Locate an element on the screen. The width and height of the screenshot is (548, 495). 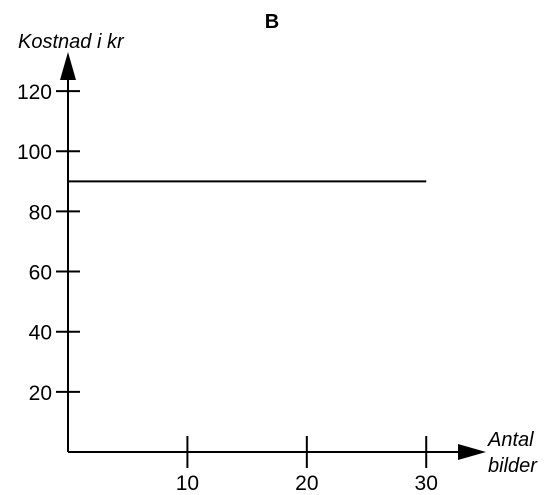
x-axis-label-line-2: bilder is located at coordinates (513, 466).